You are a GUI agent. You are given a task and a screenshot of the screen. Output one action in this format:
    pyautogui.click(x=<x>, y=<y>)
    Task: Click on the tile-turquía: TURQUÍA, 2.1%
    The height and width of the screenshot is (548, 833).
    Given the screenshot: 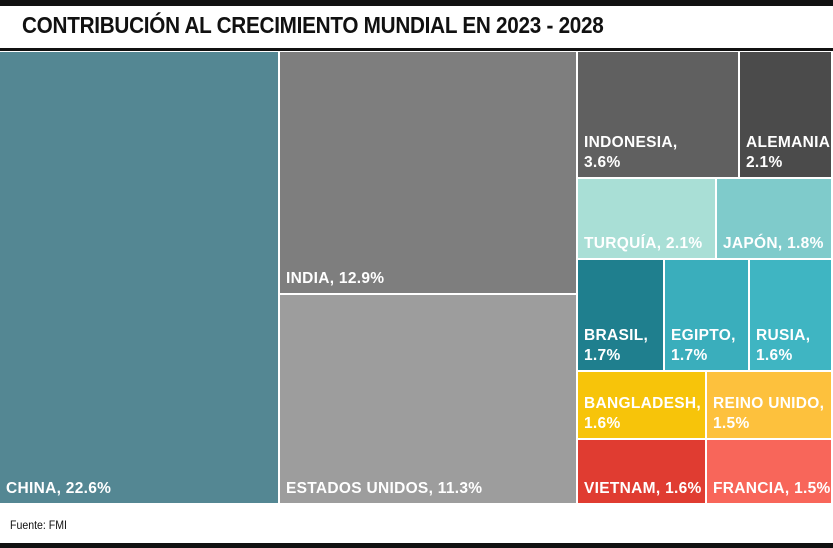 What is the action you would take?
    pyautogui.click(x=647, y=219)
    